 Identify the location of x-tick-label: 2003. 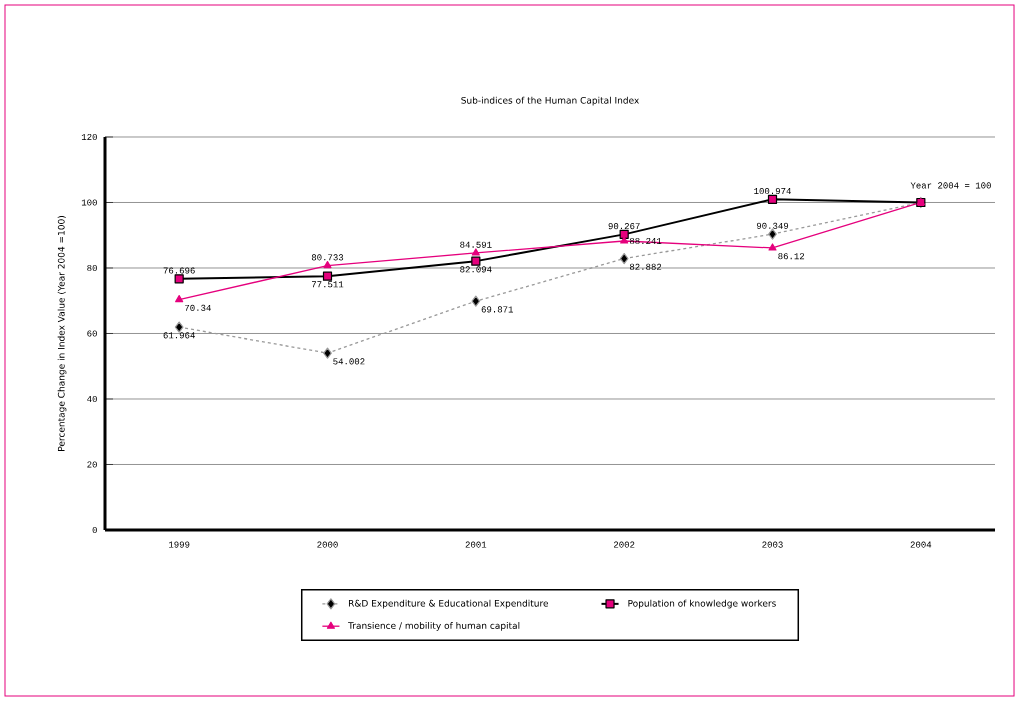
(772, 544).